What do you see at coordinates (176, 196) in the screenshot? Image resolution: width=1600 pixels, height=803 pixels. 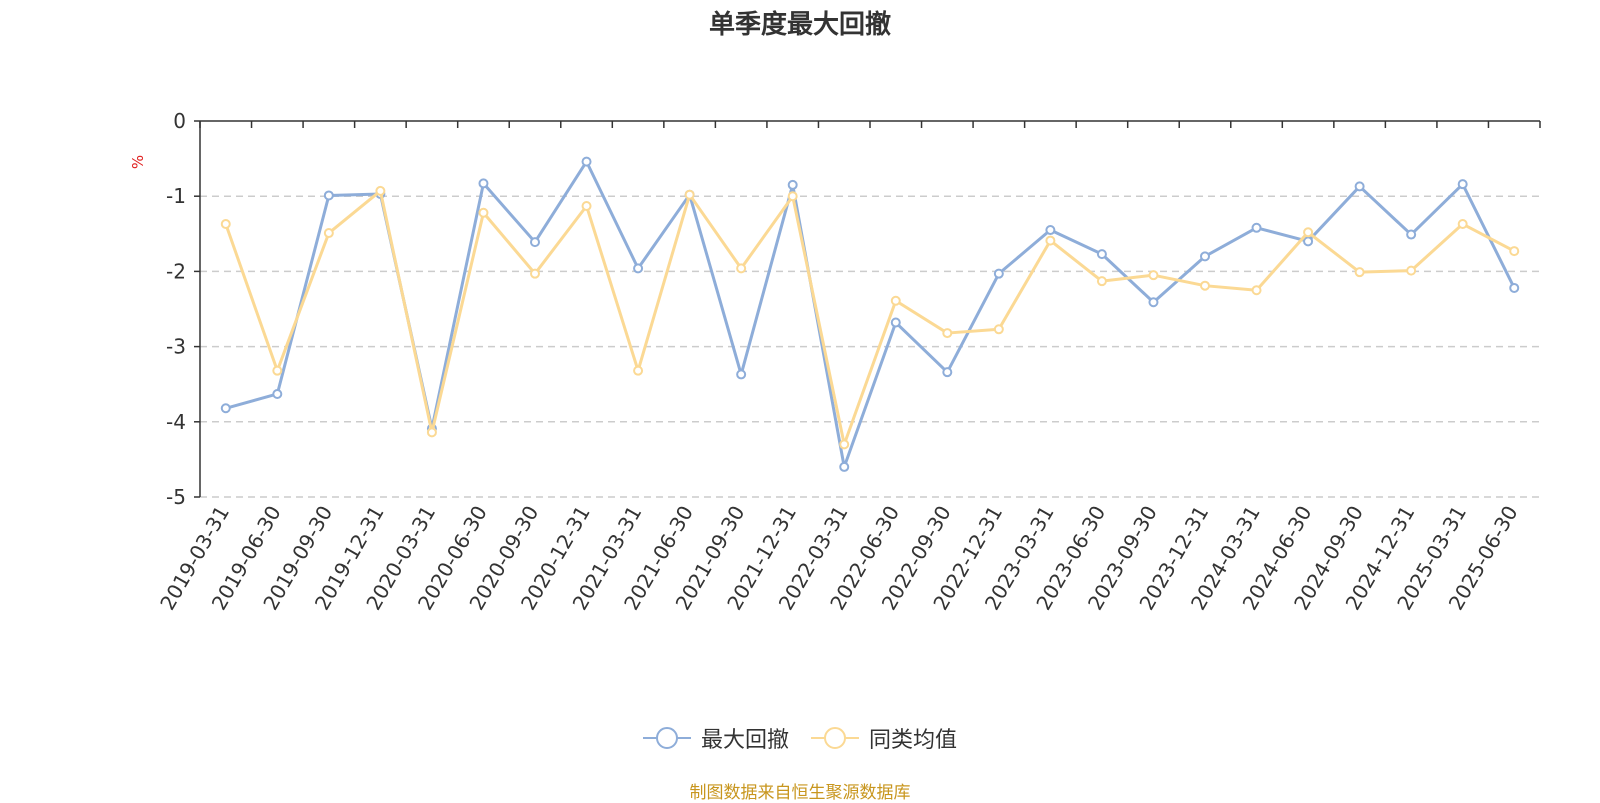 I see `y-tick-label: -1` at bounding box center [176, 196].